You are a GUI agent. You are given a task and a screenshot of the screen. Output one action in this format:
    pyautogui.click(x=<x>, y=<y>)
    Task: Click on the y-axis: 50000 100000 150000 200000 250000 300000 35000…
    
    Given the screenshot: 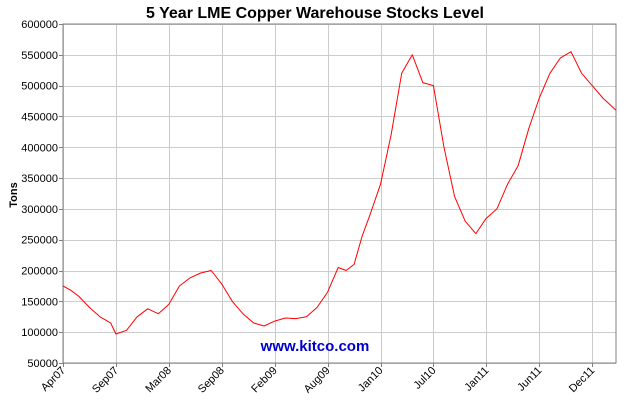 What is the action you would take?
    pyautogui.click(x=42, y=194)
    